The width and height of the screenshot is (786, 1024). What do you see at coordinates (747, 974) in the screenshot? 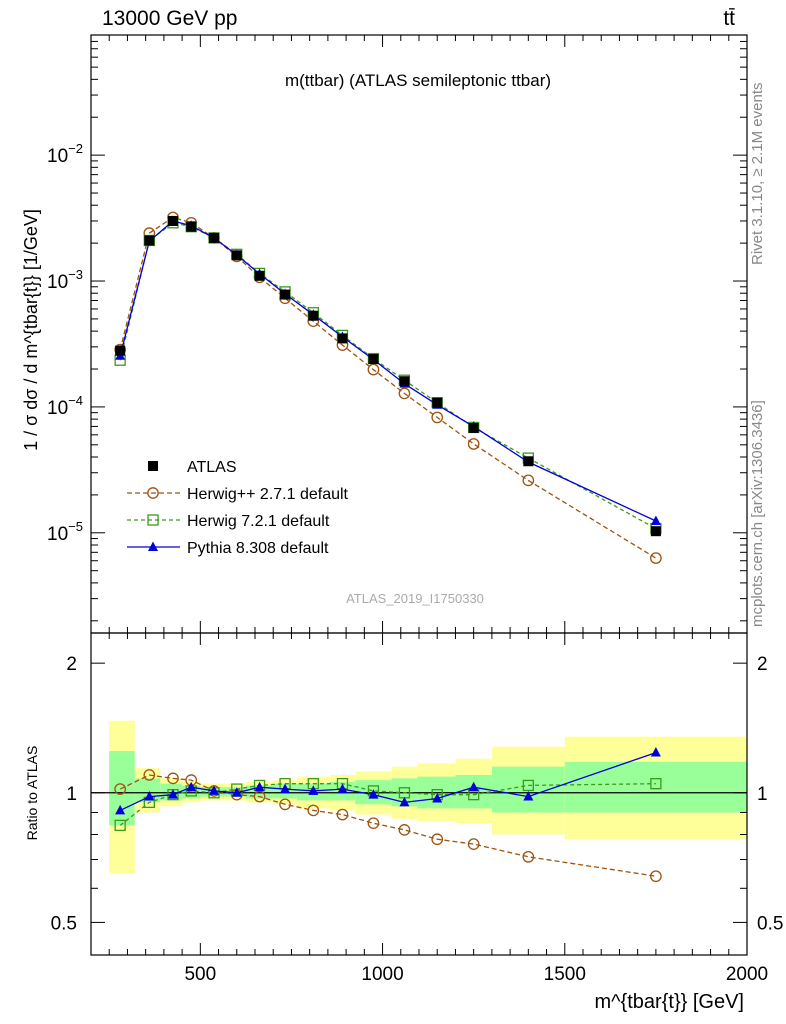
I see `x-tick-label: 2000` at bounding box center [747, 974].